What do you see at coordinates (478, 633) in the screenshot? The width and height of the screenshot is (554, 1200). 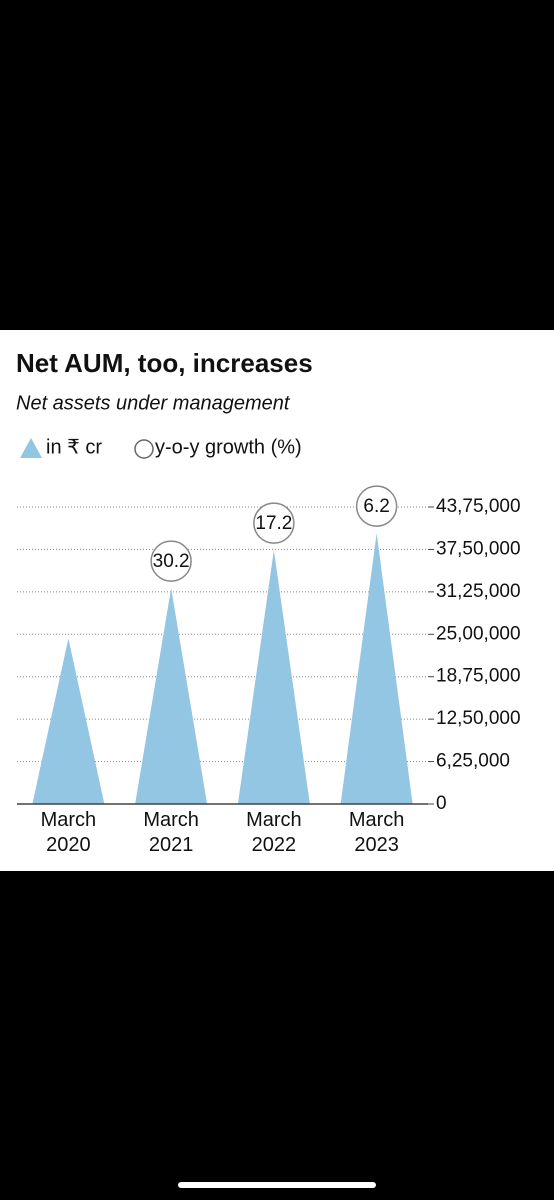 I see `y-tick-label: 25,00,000` at bounding box center [478, 633].